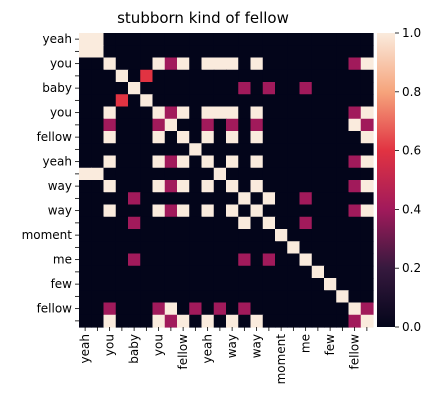  Describe the element at coordinates (60, 186) in the screenshot. I see `y-tick-label: way` at that location.